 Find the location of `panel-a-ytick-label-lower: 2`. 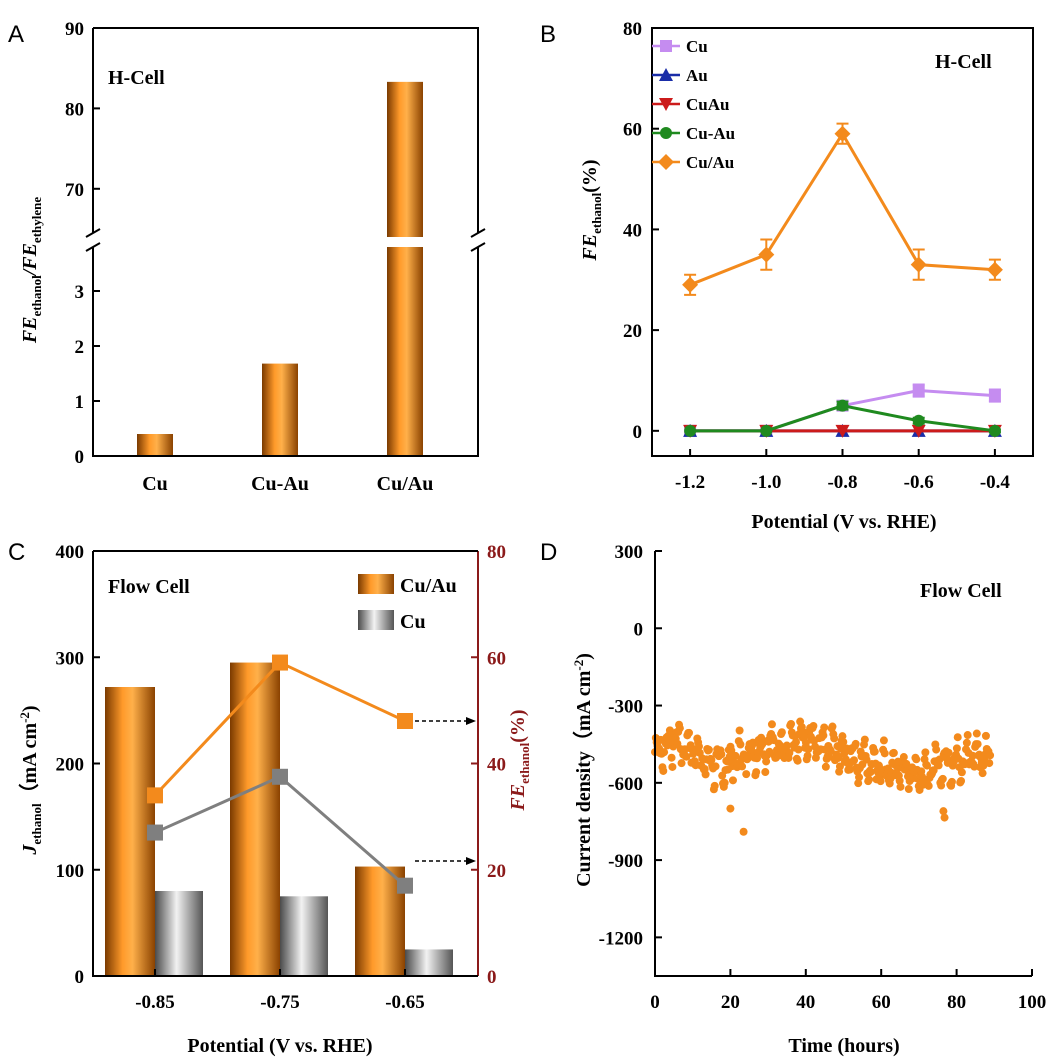

panel-a-ytick-label-lower: 2 is located at coordinates (80, 347).